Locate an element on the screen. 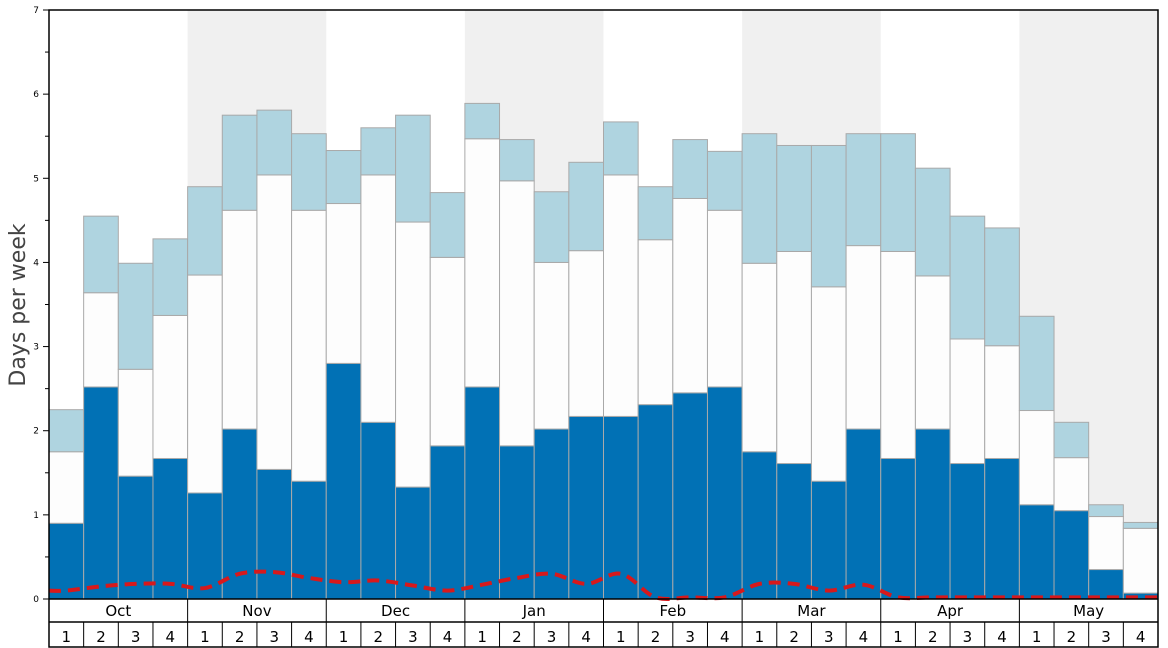 The width and height of the screenshot is (1168, 648). month-label-mar: Mar is located at coordinates (811, 611).